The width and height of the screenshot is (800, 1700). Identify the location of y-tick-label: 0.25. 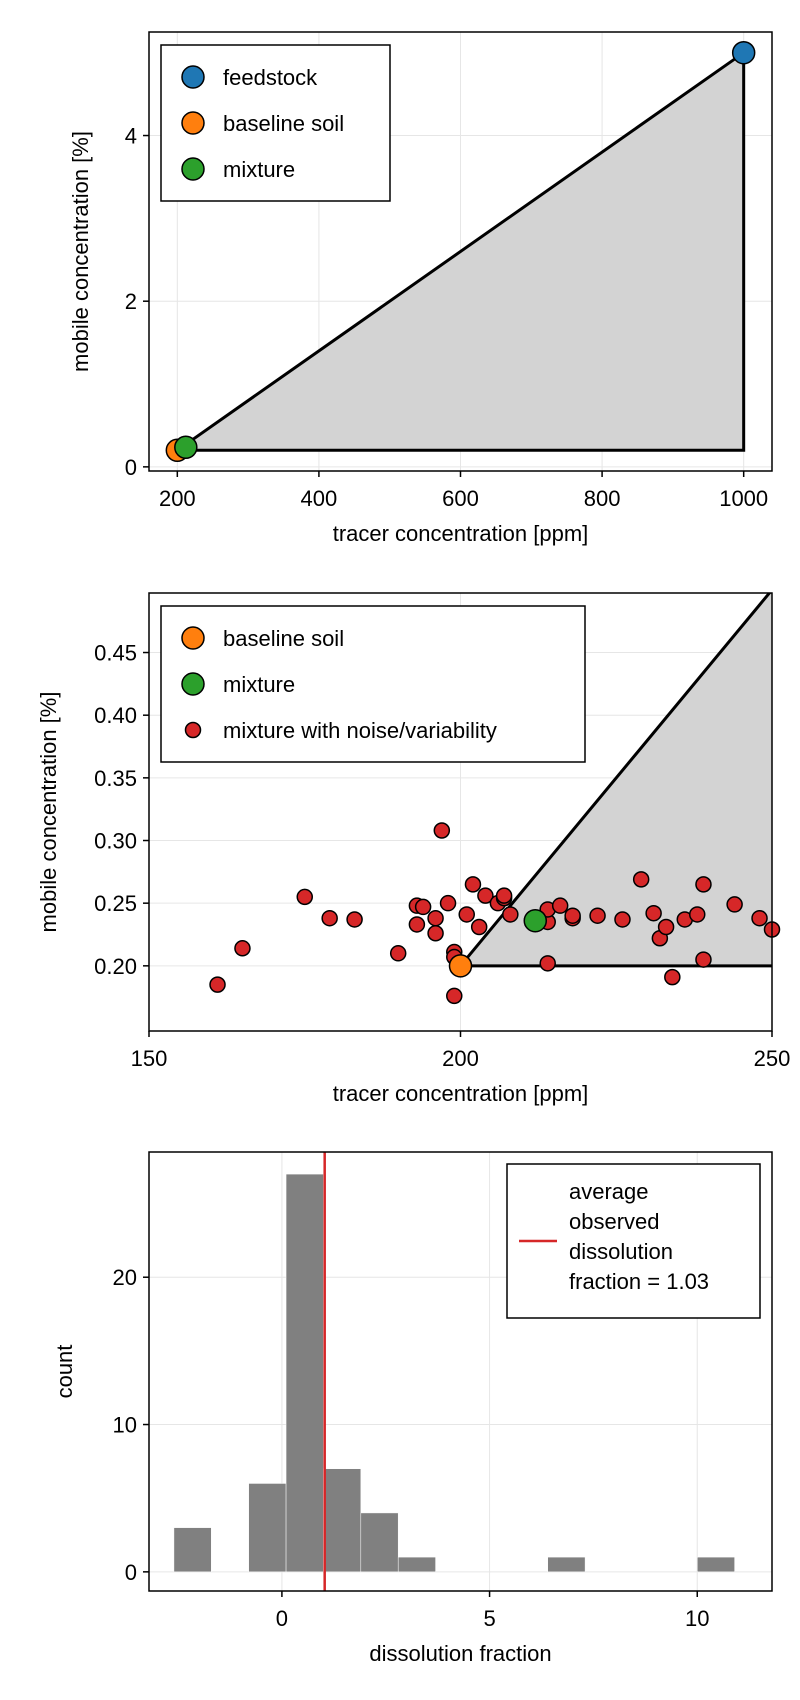
(115, 903).